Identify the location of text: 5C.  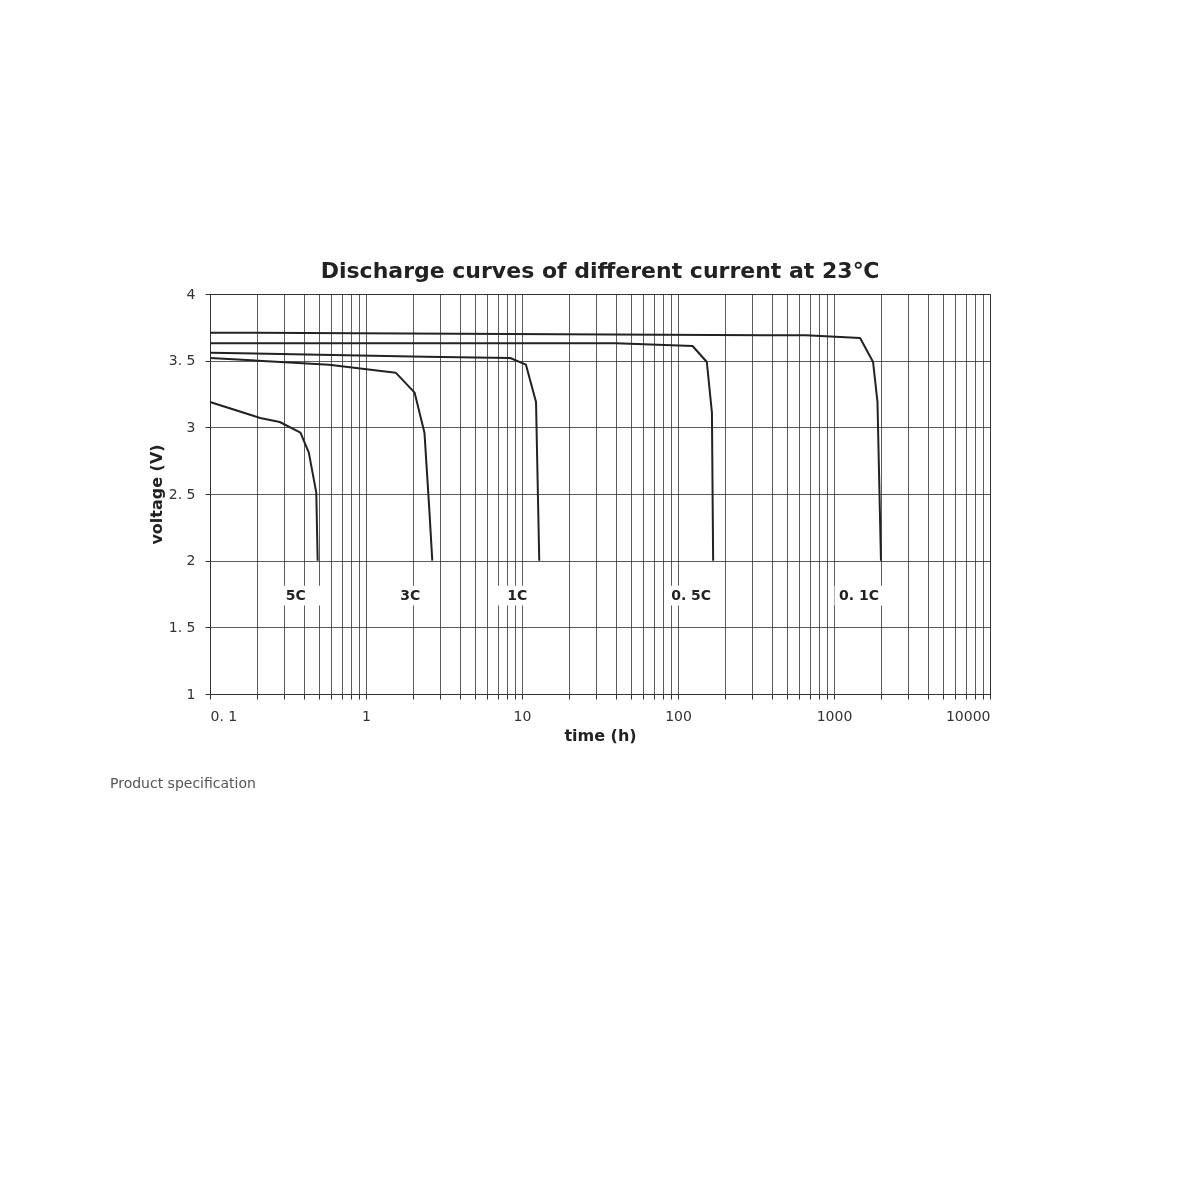
(295, 594).